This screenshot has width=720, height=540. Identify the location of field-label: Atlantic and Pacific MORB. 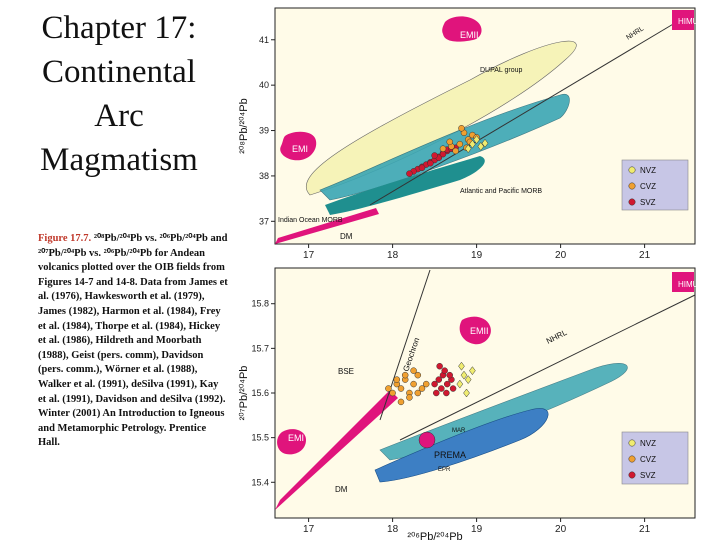
(501, 191).